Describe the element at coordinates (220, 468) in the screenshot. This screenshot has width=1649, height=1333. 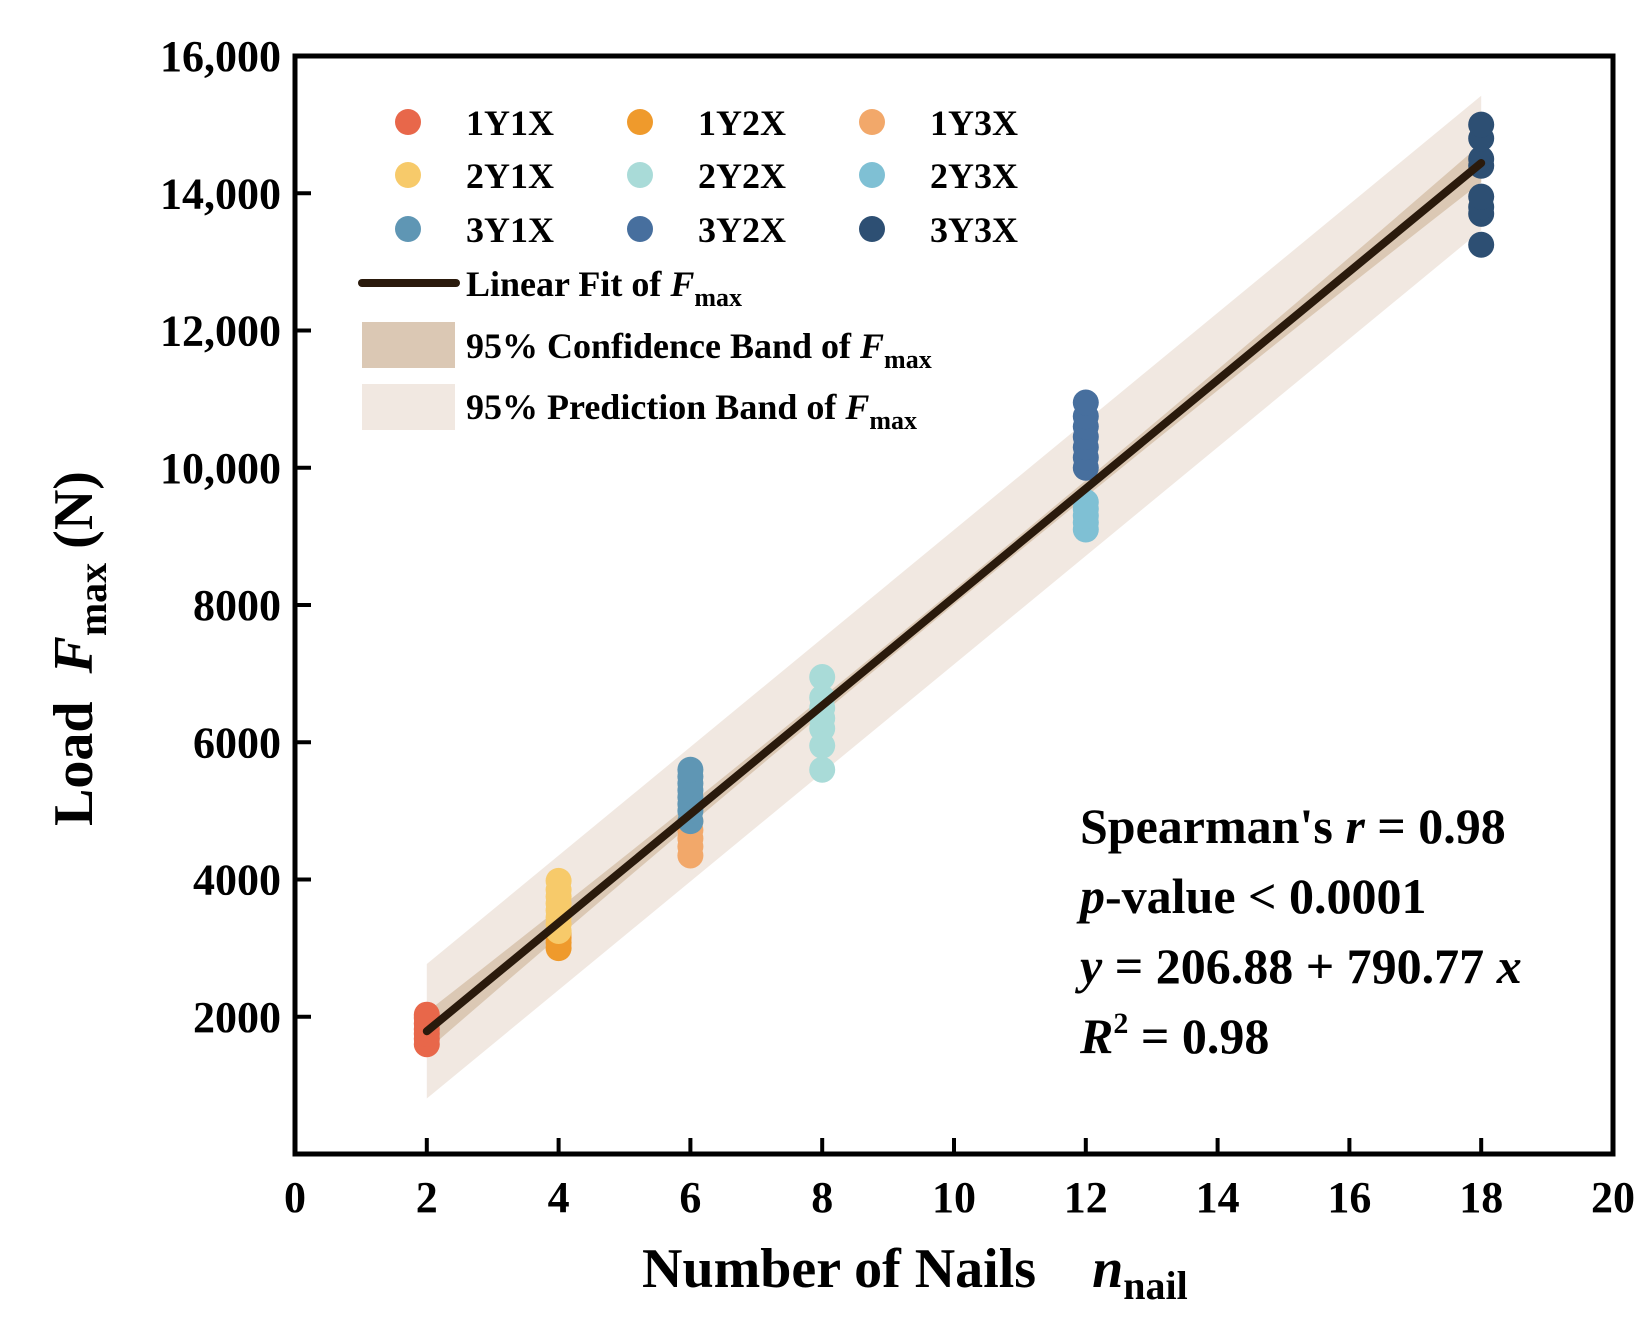
I see `y-tick-label: 10,000` at that location.